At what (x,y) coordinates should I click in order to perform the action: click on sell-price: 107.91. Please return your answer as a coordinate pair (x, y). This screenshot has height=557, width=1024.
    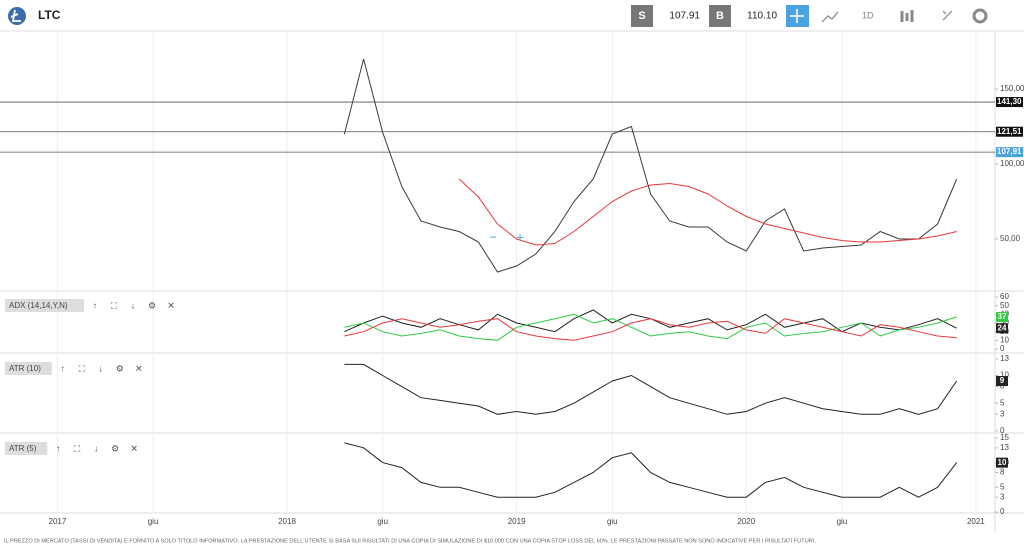
    Looking at the image, I should click on (684, 16).